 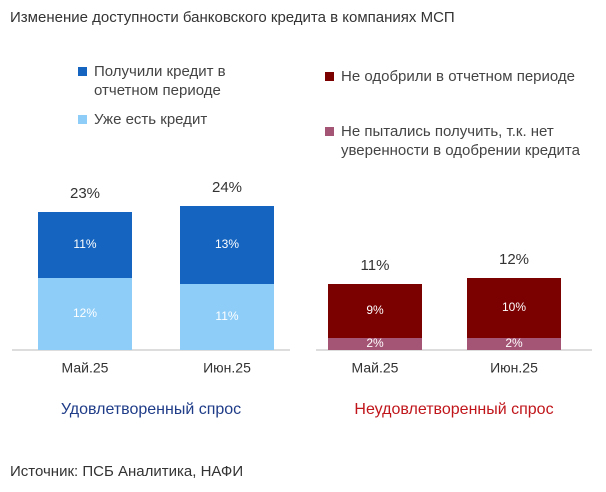 What do you see at coordinates (151, 119) in the screenshot?
I see `legend-label: Уже есть кредит` at bounding box center [151, 119].